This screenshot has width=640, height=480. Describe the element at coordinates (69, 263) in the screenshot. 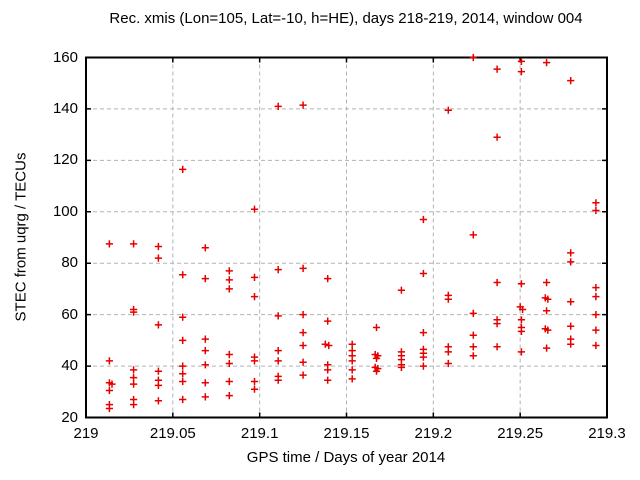

I see `y-tick-label: 80` at that location.